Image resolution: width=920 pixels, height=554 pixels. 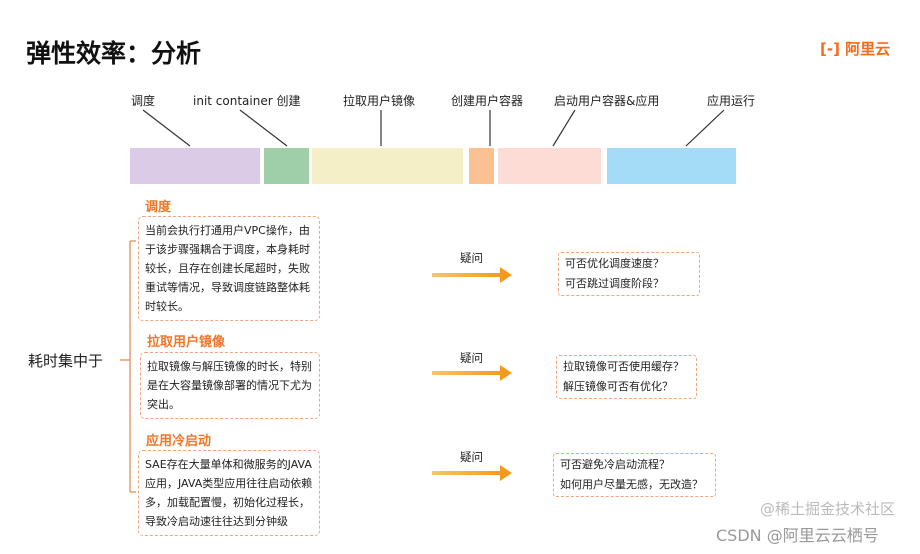 What do you see at coordinates (631, 484) in the screenshot?
I see `question: 如何用户尽量无感，无改造？` at bounding box center [631, 484].